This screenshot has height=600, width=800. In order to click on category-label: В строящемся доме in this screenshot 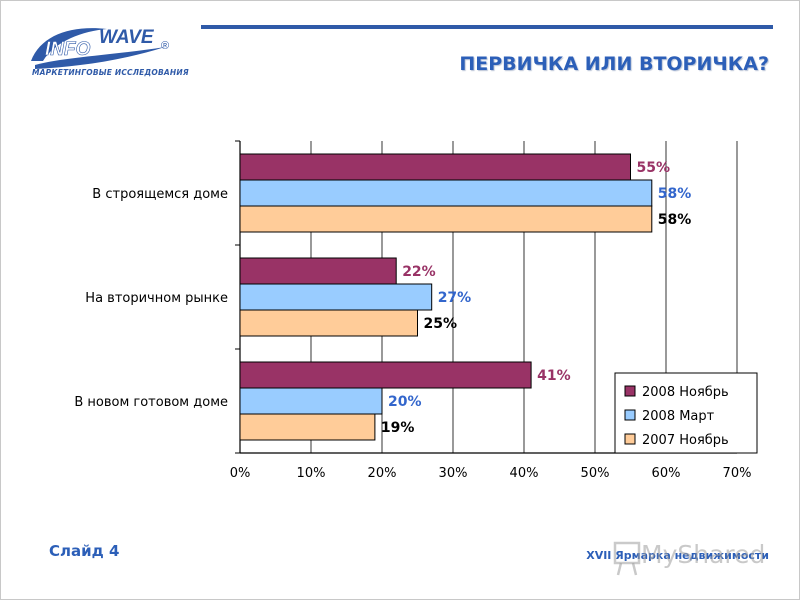, I will do `click(160, 194)`.